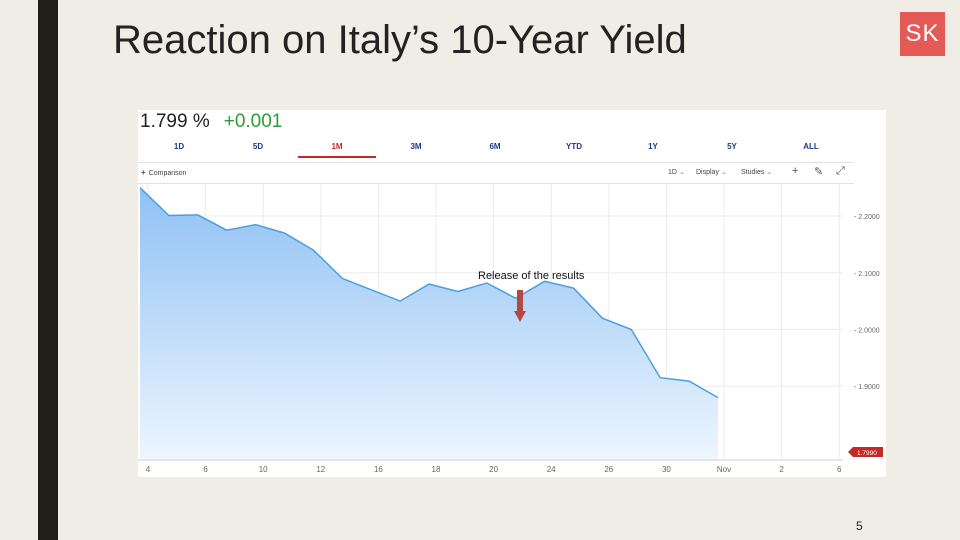  I want to click on annotation-arrow, so click(520, 306).